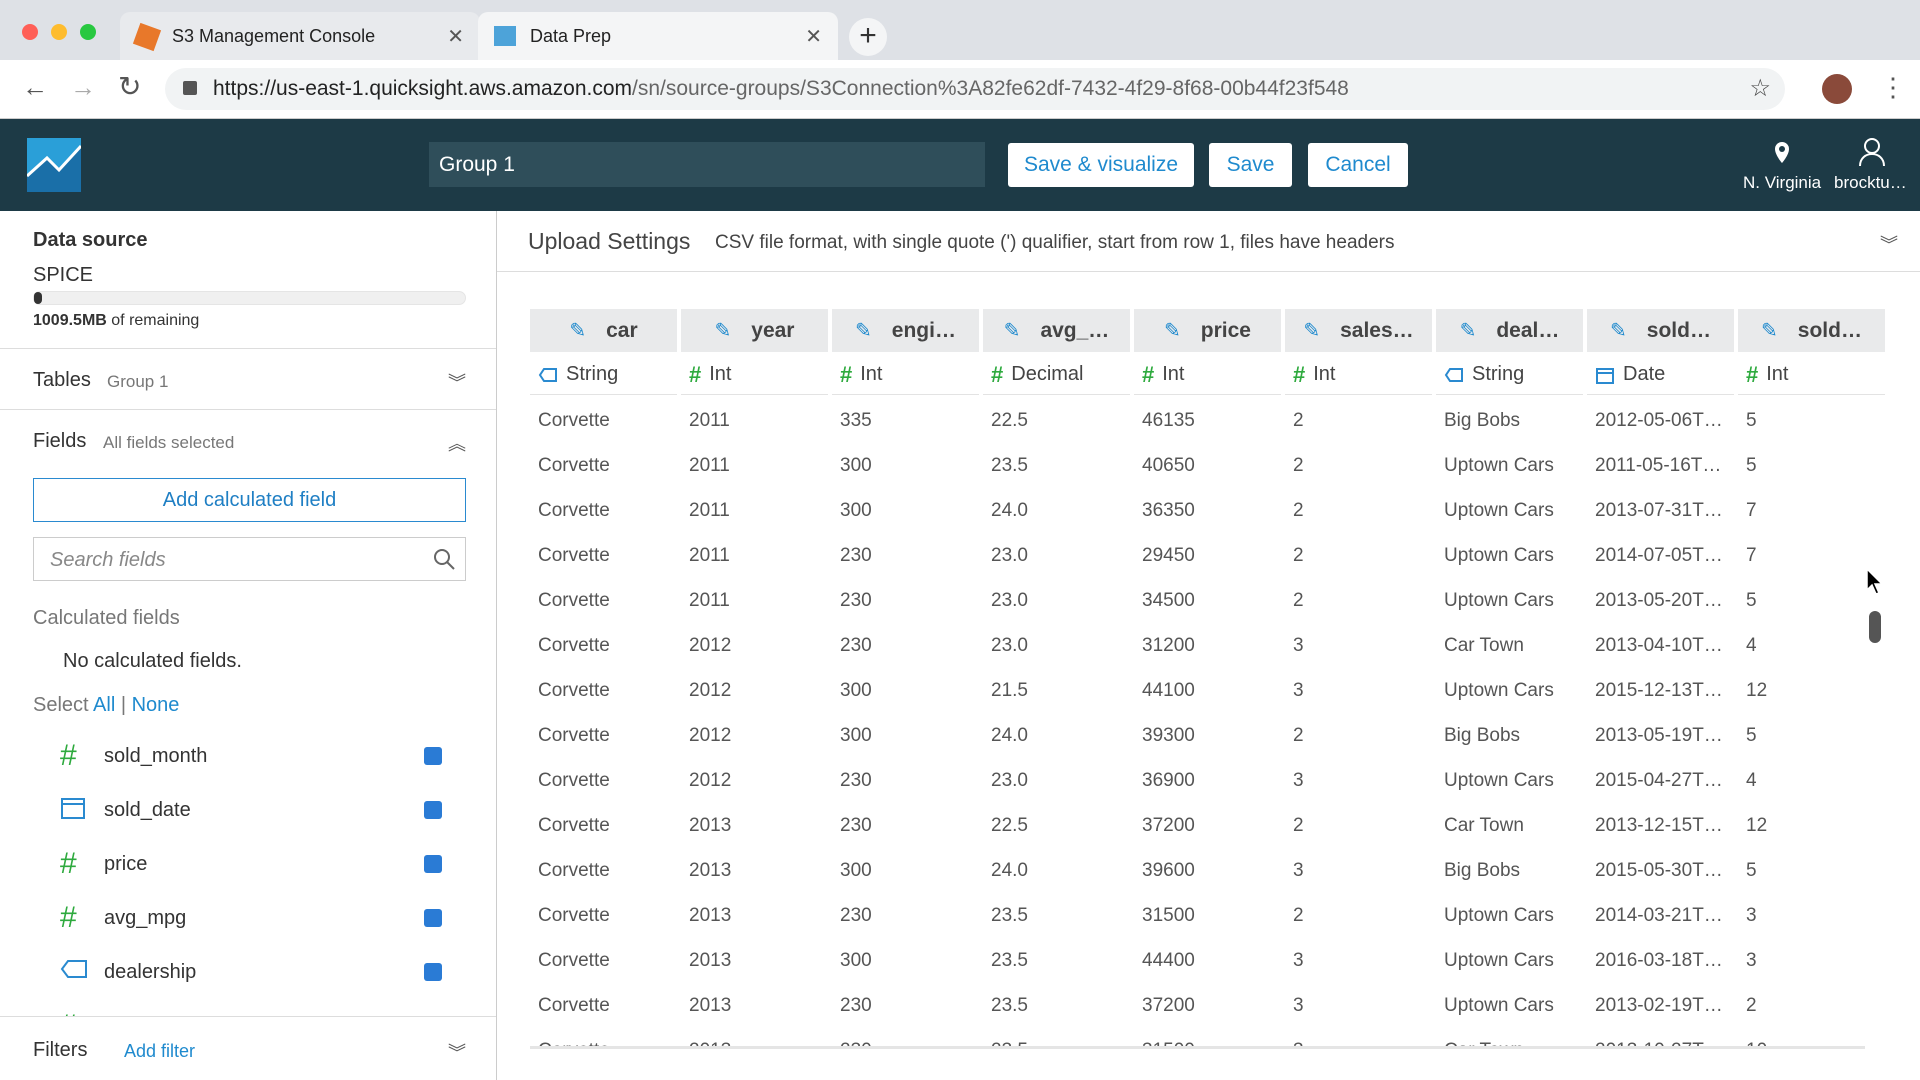 This screenshot has height=1080, width=1920. What do you see at coordinates (710, 870) in the screenshot?
I see `table-cell: 2013` at bounding box center [710, 870].